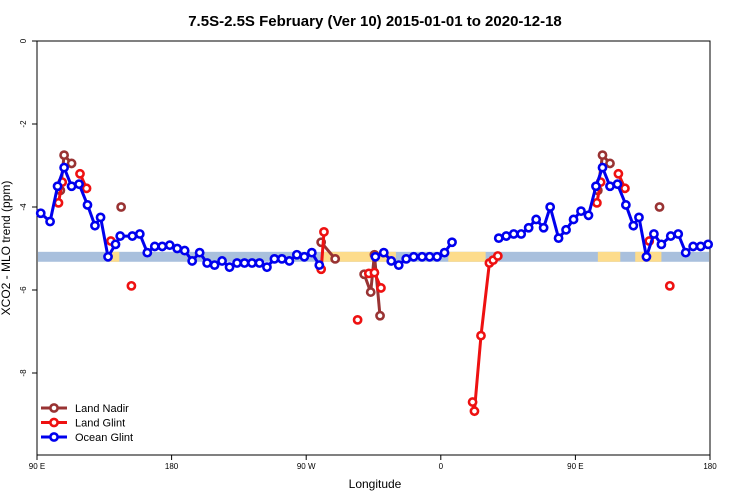 Image resolution: width=750 pixels, height=500 pixels. What do you see at coordinates (100, 424) in the screenshot?
I see `legend-label: Land Glint` at bounding box center [100, 424].